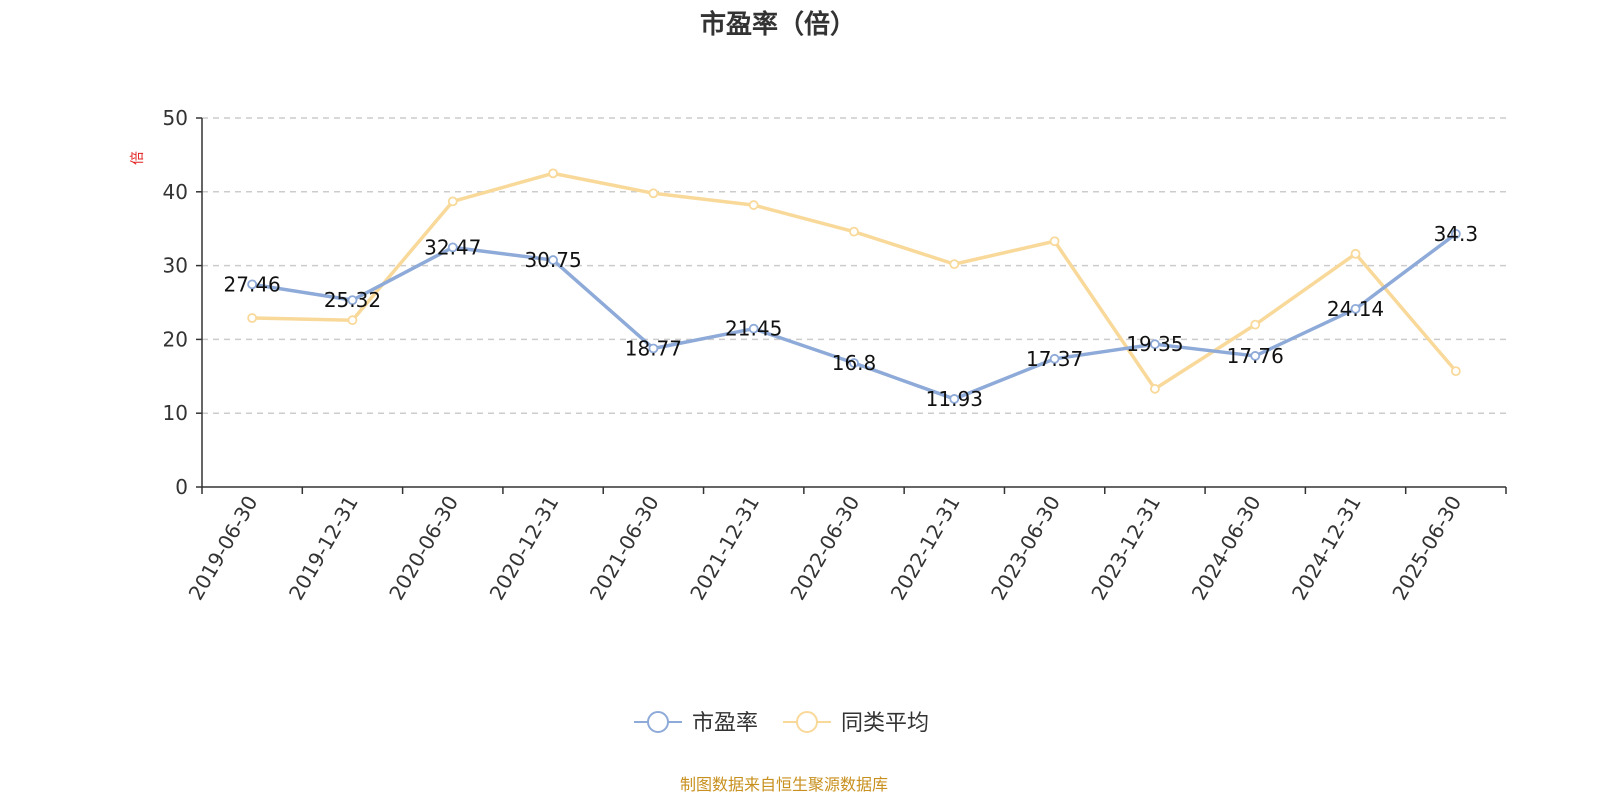 The image size is (1600, 800). I want to click on data-label: 19.35, so click(1154, 344).